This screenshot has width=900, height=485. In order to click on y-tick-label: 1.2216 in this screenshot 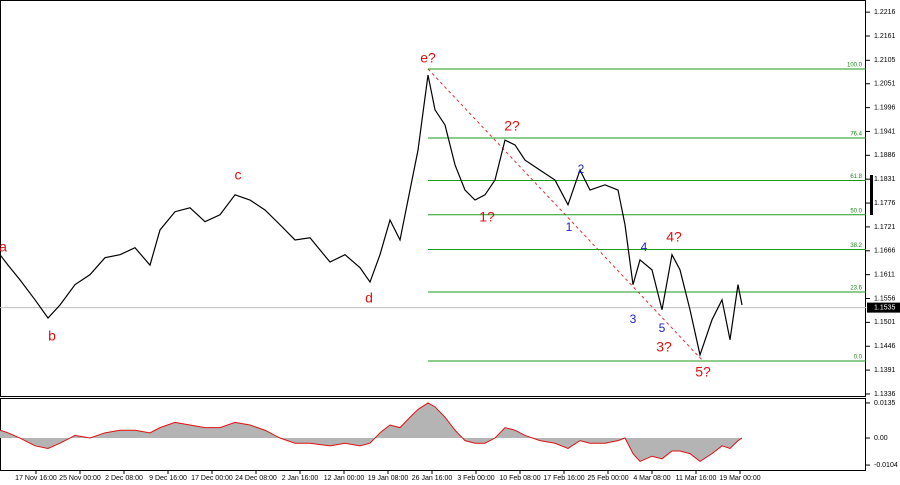, I will do `click(885, 12)`.